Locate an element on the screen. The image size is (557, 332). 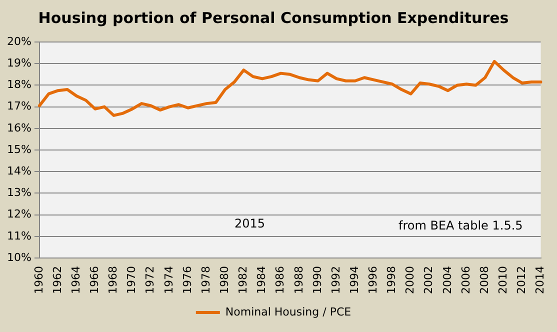
x-tick-label: 1960 is located at coordinates (39, 280).